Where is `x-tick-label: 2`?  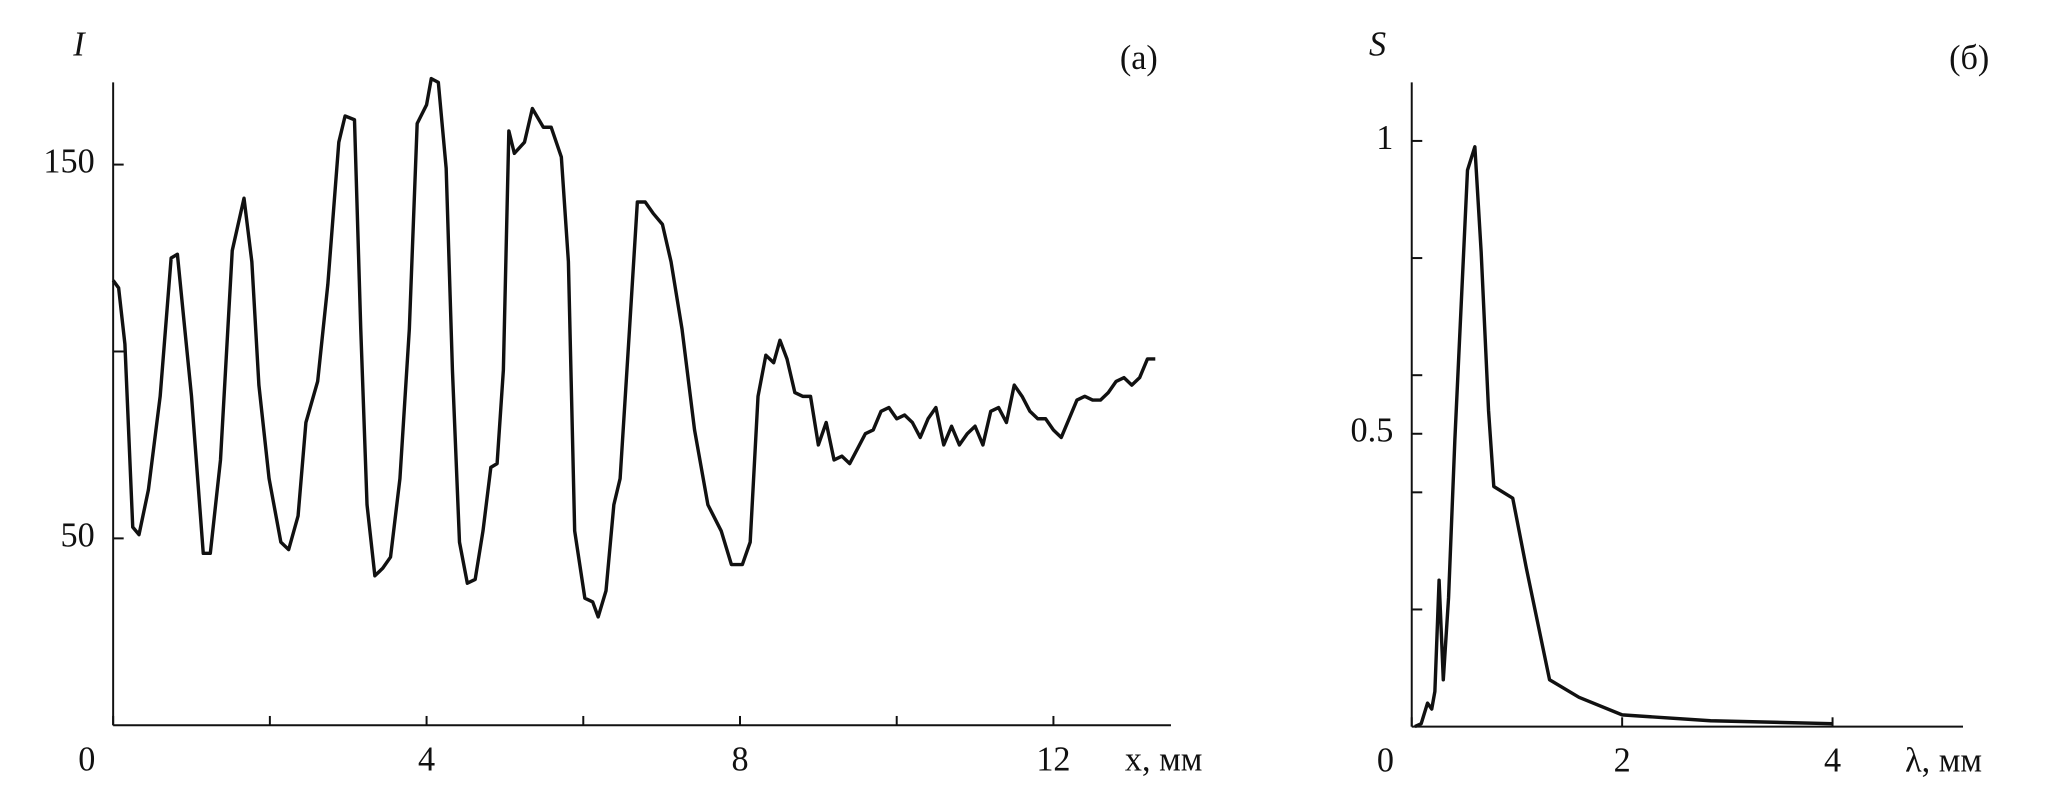 x-tick-label: 2 is located at coordinates (1622, 761).